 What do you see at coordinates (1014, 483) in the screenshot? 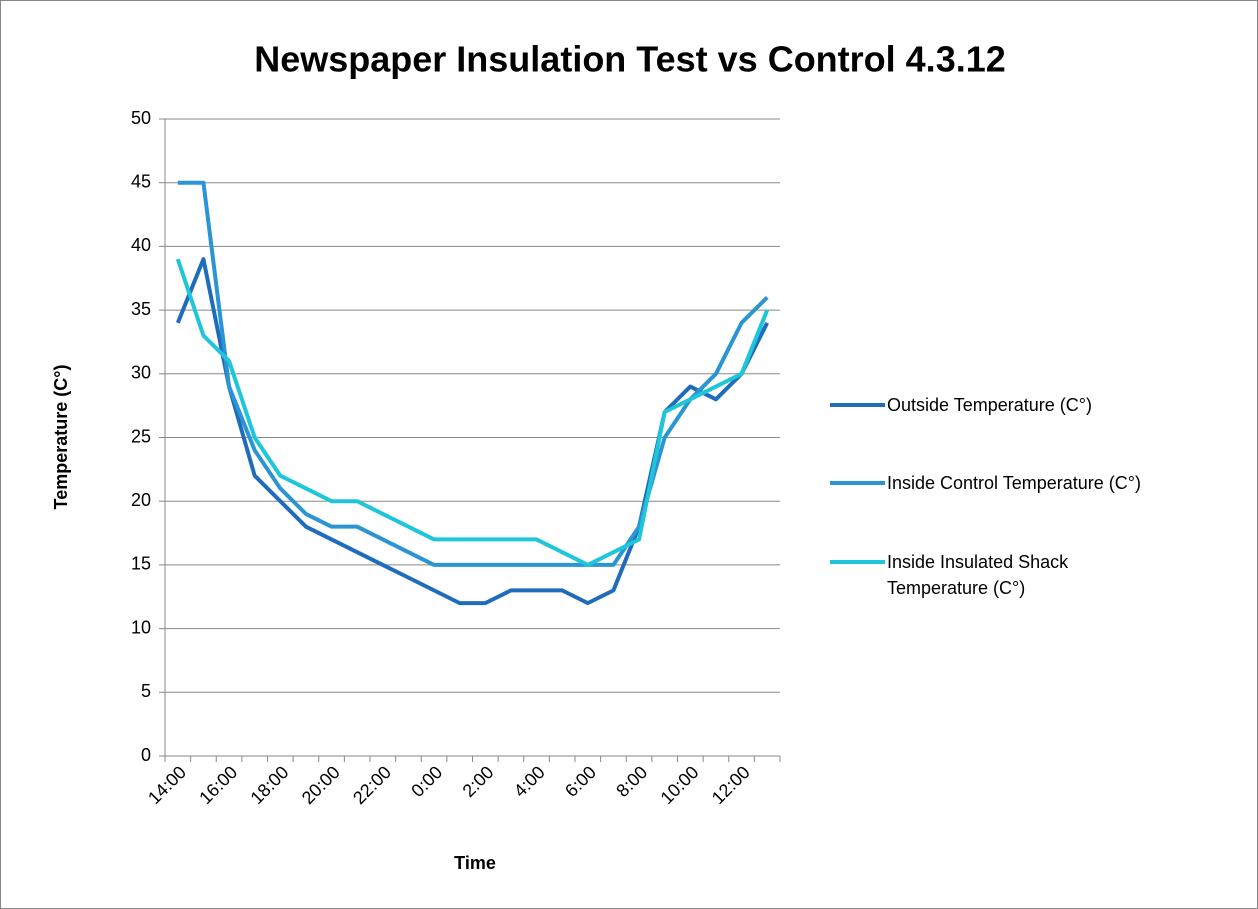
I see `legend-label: Inside Control Temperature (C°)` at bounding box center [1014, 483].